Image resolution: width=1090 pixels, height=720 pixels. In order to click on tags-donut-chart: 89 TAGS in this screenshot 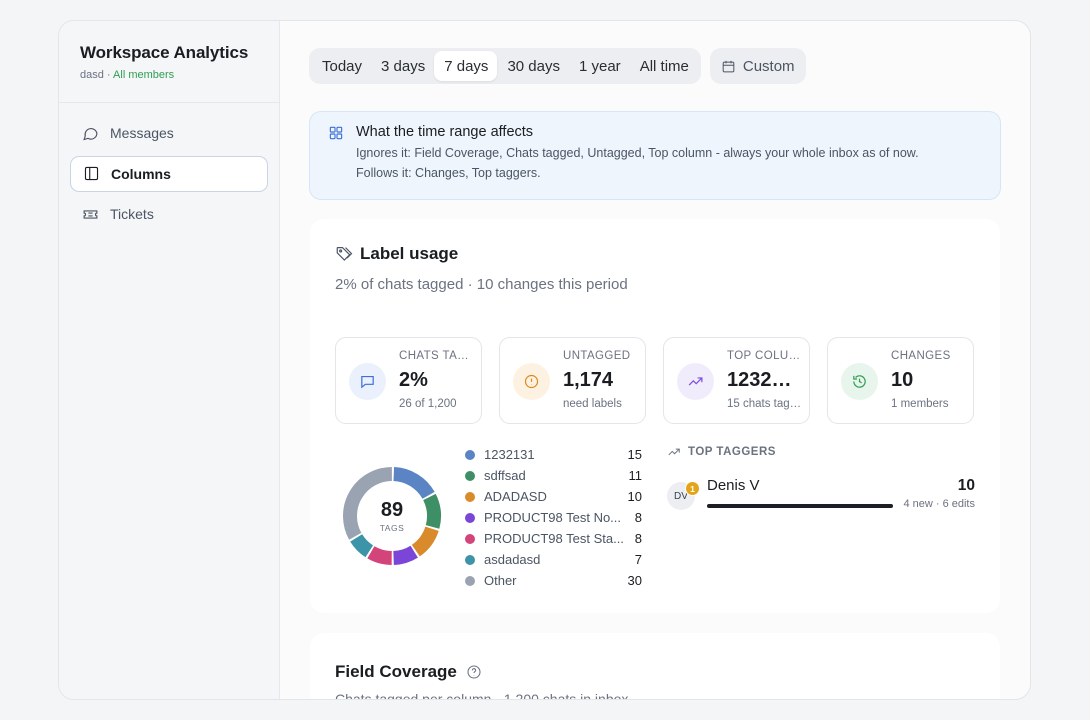, I will do `click(392, 516)`.